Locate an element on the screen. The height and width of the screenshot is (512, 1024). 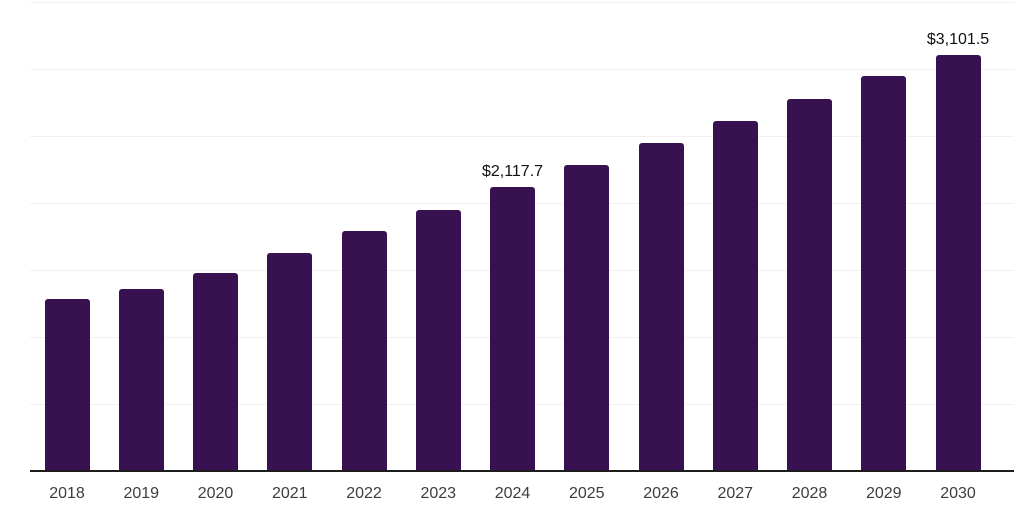
x-tick-label-2027: 2027 is located at coordinates (735, 493).